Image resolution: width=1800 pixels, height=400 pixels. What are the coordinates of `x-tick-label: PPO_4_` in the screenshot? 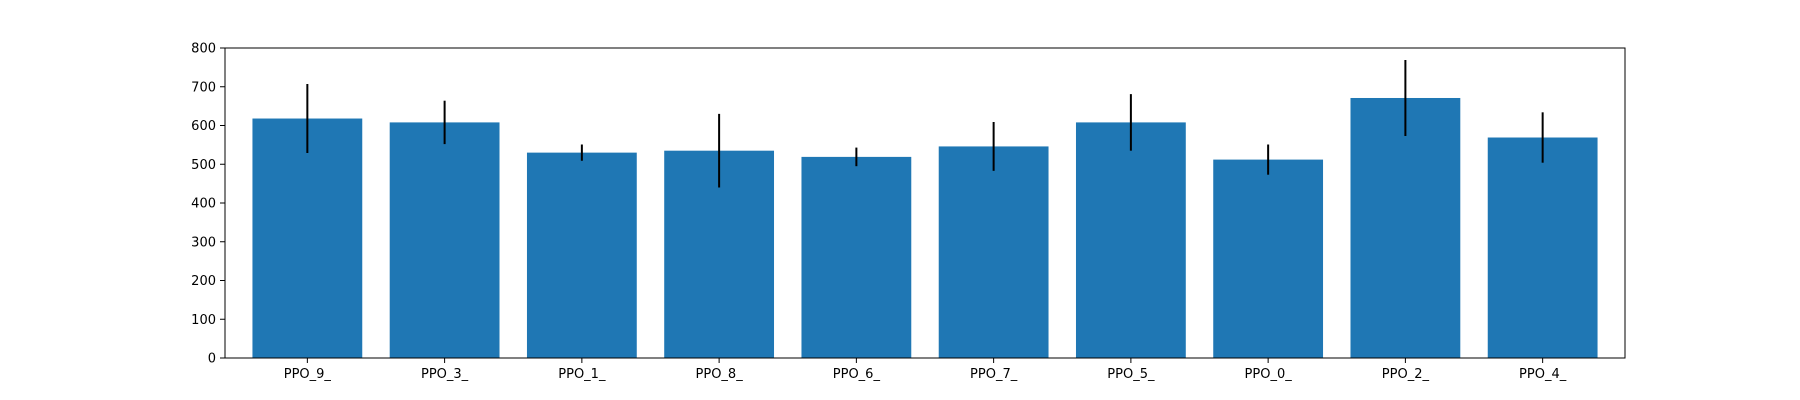 It's located at (1543, 374).